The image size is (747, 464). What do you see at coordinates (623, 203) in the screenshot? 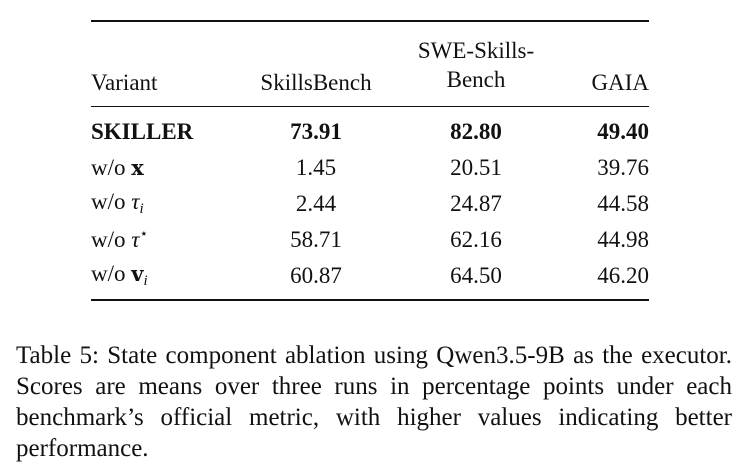
I see `cell-gaia: 44.58` at bounding box center [623, 203].